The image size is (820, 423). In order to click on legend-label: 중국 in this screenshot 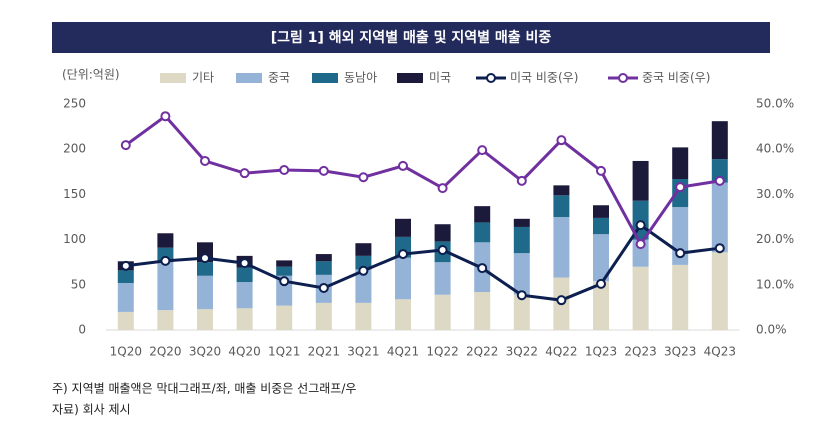, I will do `click(279, 78)`.